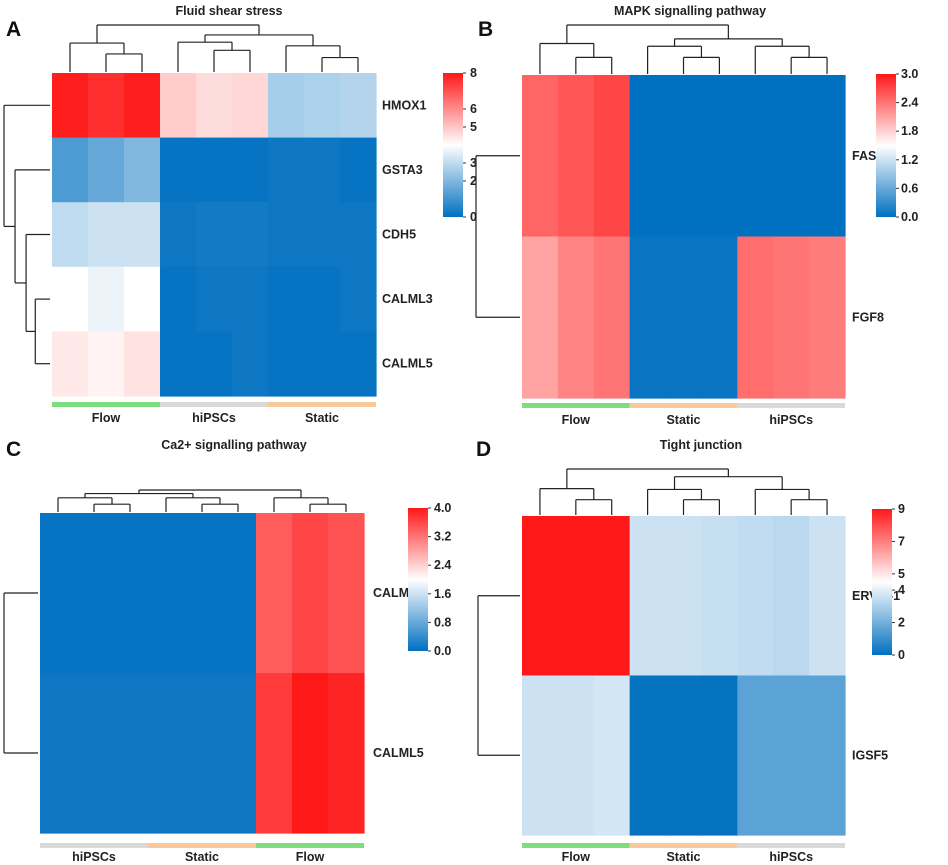 The width and height of the screenshot is (948, 865). What do you see at coordinates (442, 565) in the screenshot?
I see `color-scale-tick-label: 2.4` at bounding box center [442, 565].